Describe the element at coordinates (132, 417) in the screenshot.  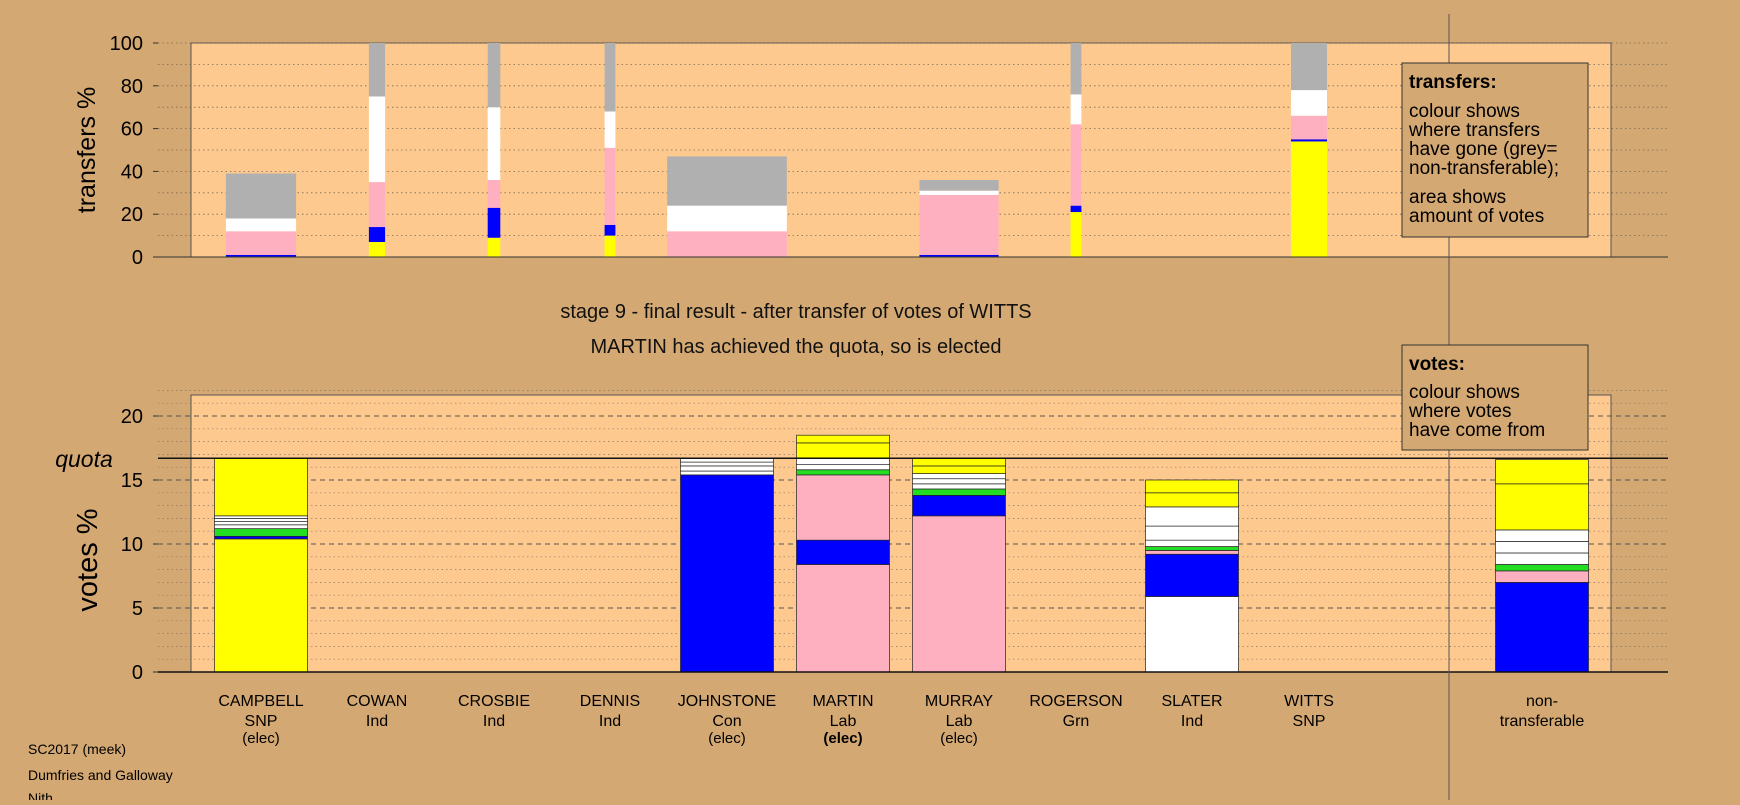
I see `votes-ytick-label: 20` at that location.